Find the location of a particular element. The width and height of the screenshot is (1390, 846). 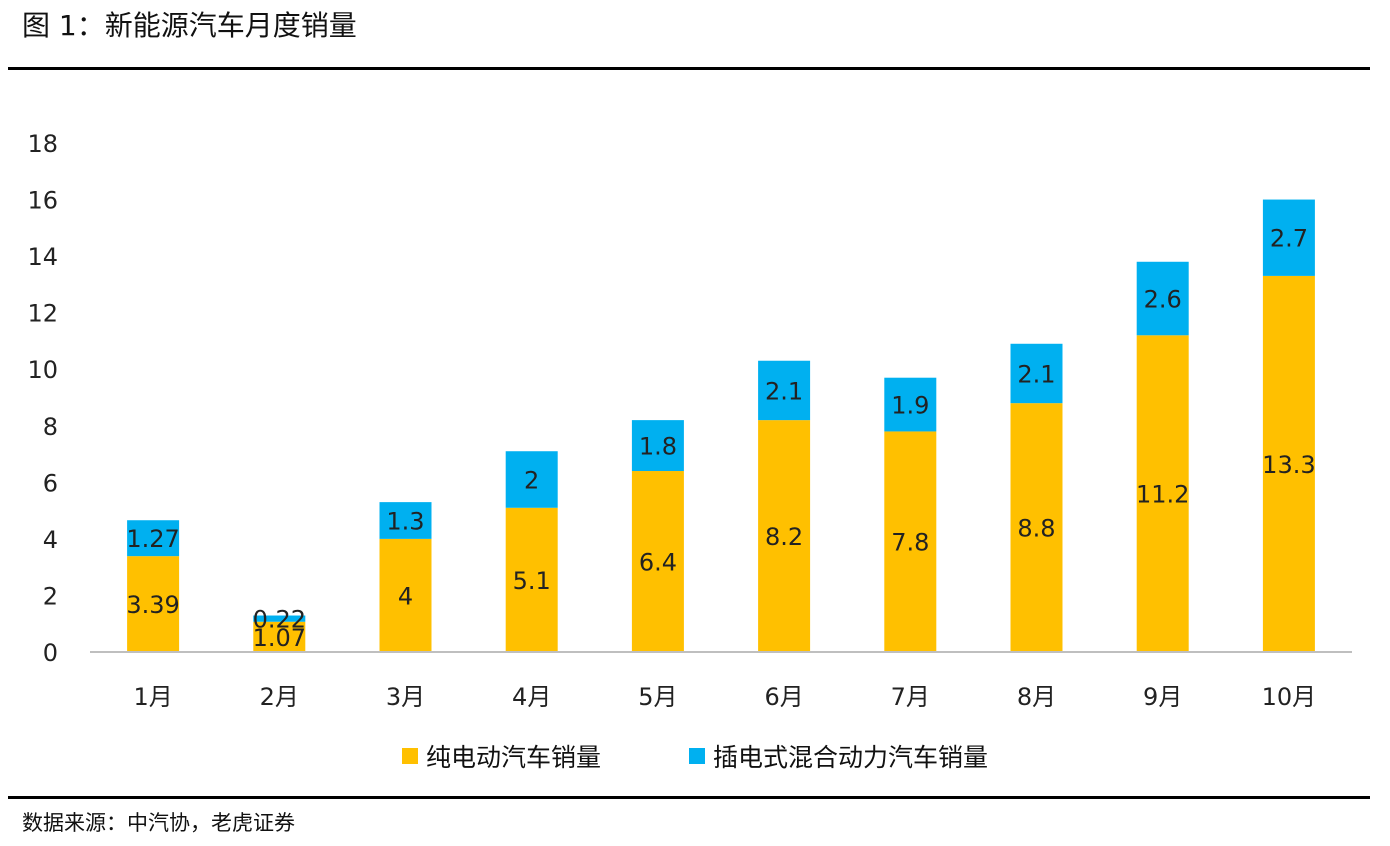

legend-swatch-phev is located at coordinates (697, 756).